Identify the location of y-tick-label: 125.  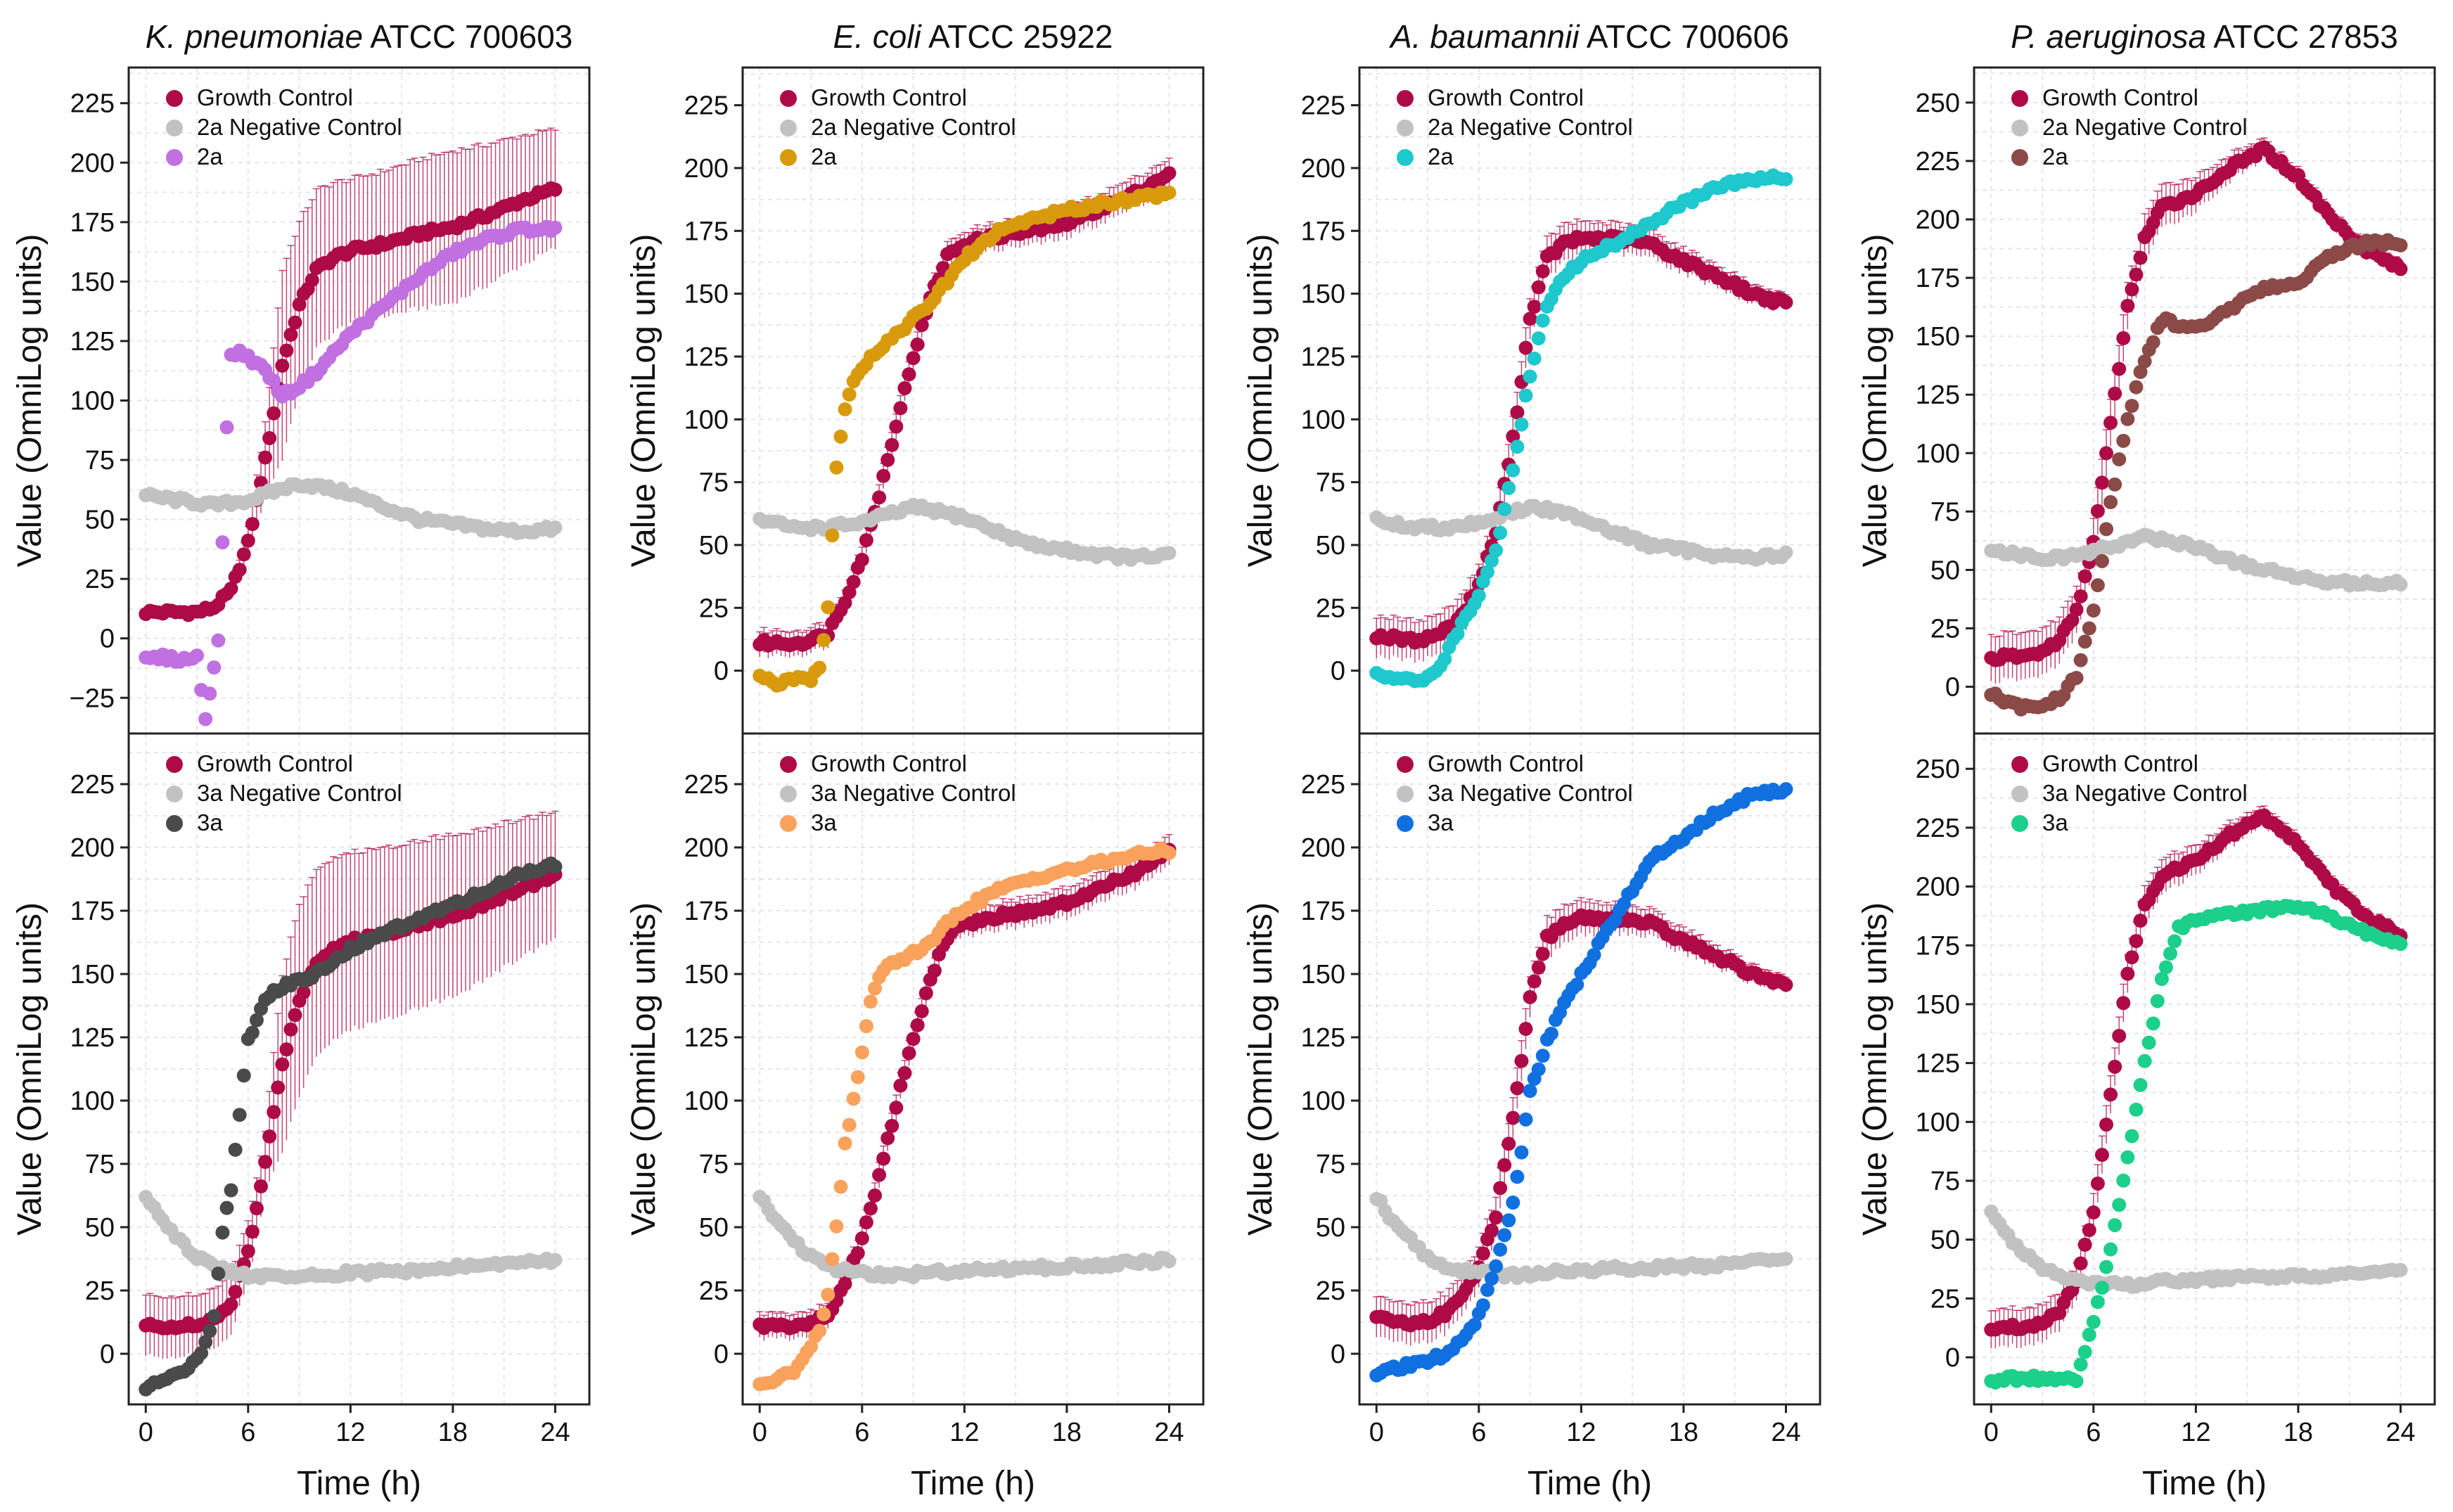
(1938, 395).